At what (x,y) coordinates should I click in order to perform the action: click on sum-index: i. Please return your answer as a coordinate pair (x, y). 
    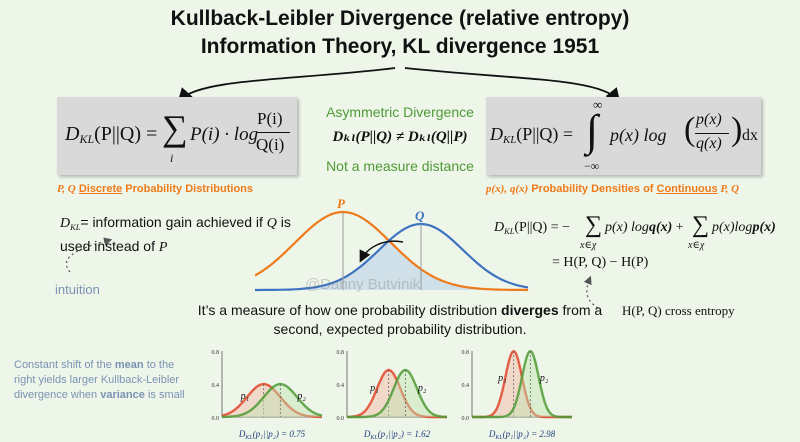
    Looking at the image, I should click on (172, 158).